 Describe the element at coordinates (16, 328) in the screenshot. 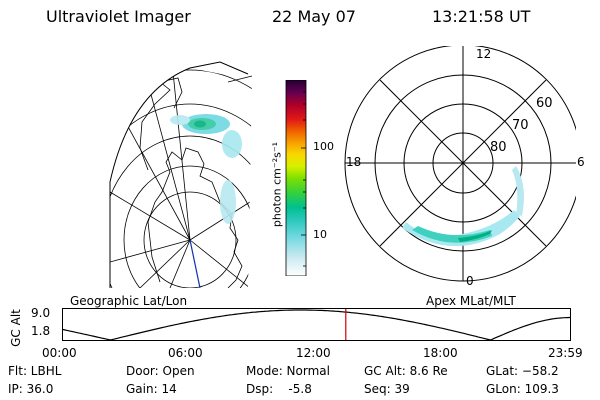

I see `gc-alt-axis-label: GC Alt` at that location.